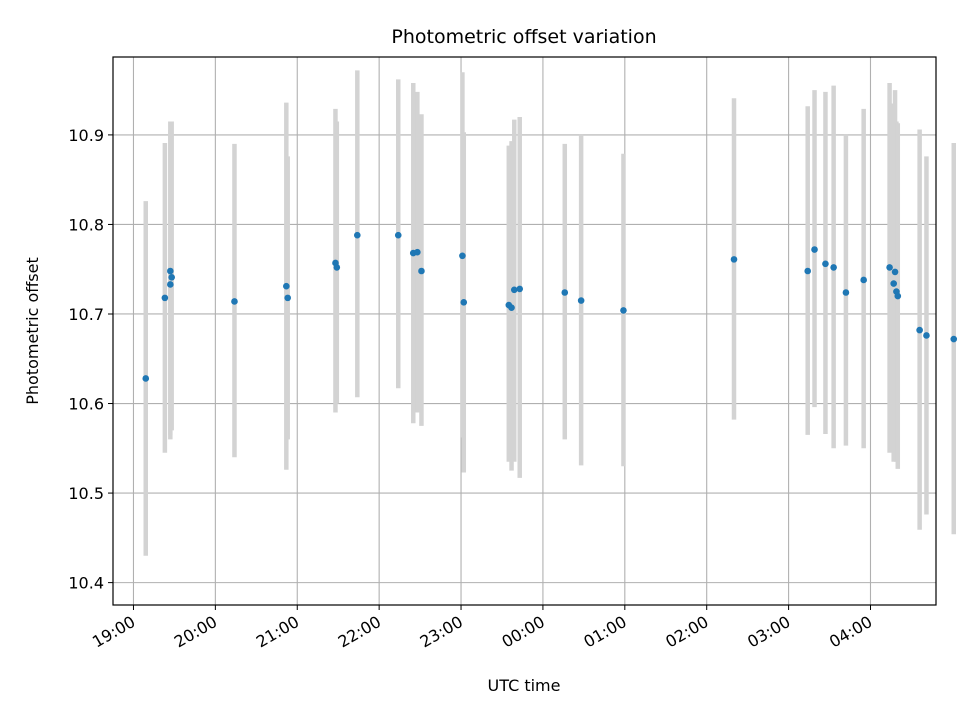  Describe the element at coordinates (524, 685) in the screenshot. I see `x-axis-label: UTC time` at that location.